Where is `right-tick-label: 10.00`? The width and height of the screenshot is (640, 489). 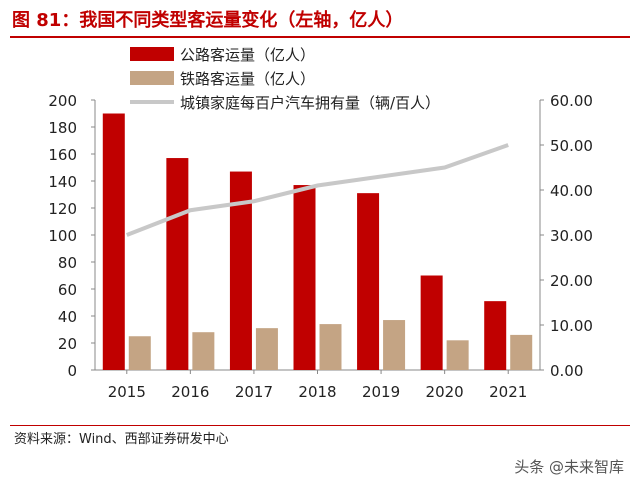 right-tick-label: 10.00 is located at coordinates (571, 326).